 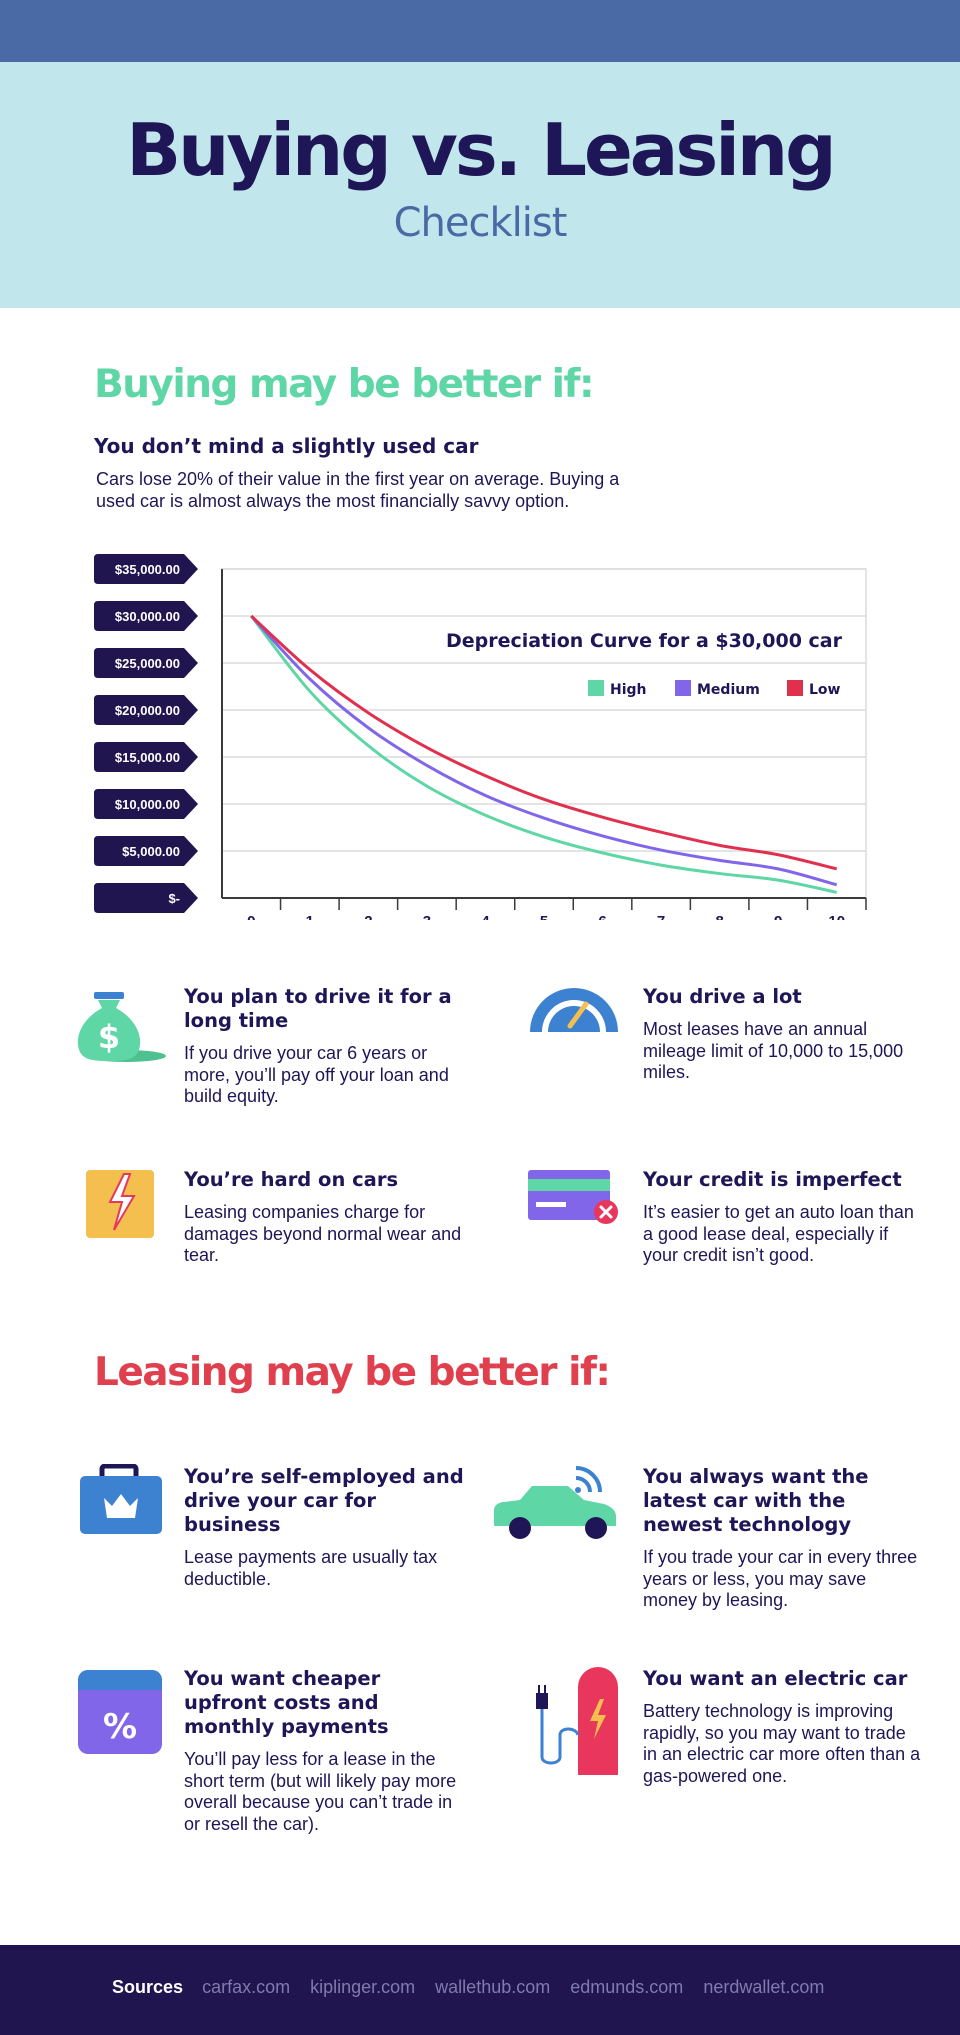 I want to click on x-tick-label: 6, so click(x=602, y=916).